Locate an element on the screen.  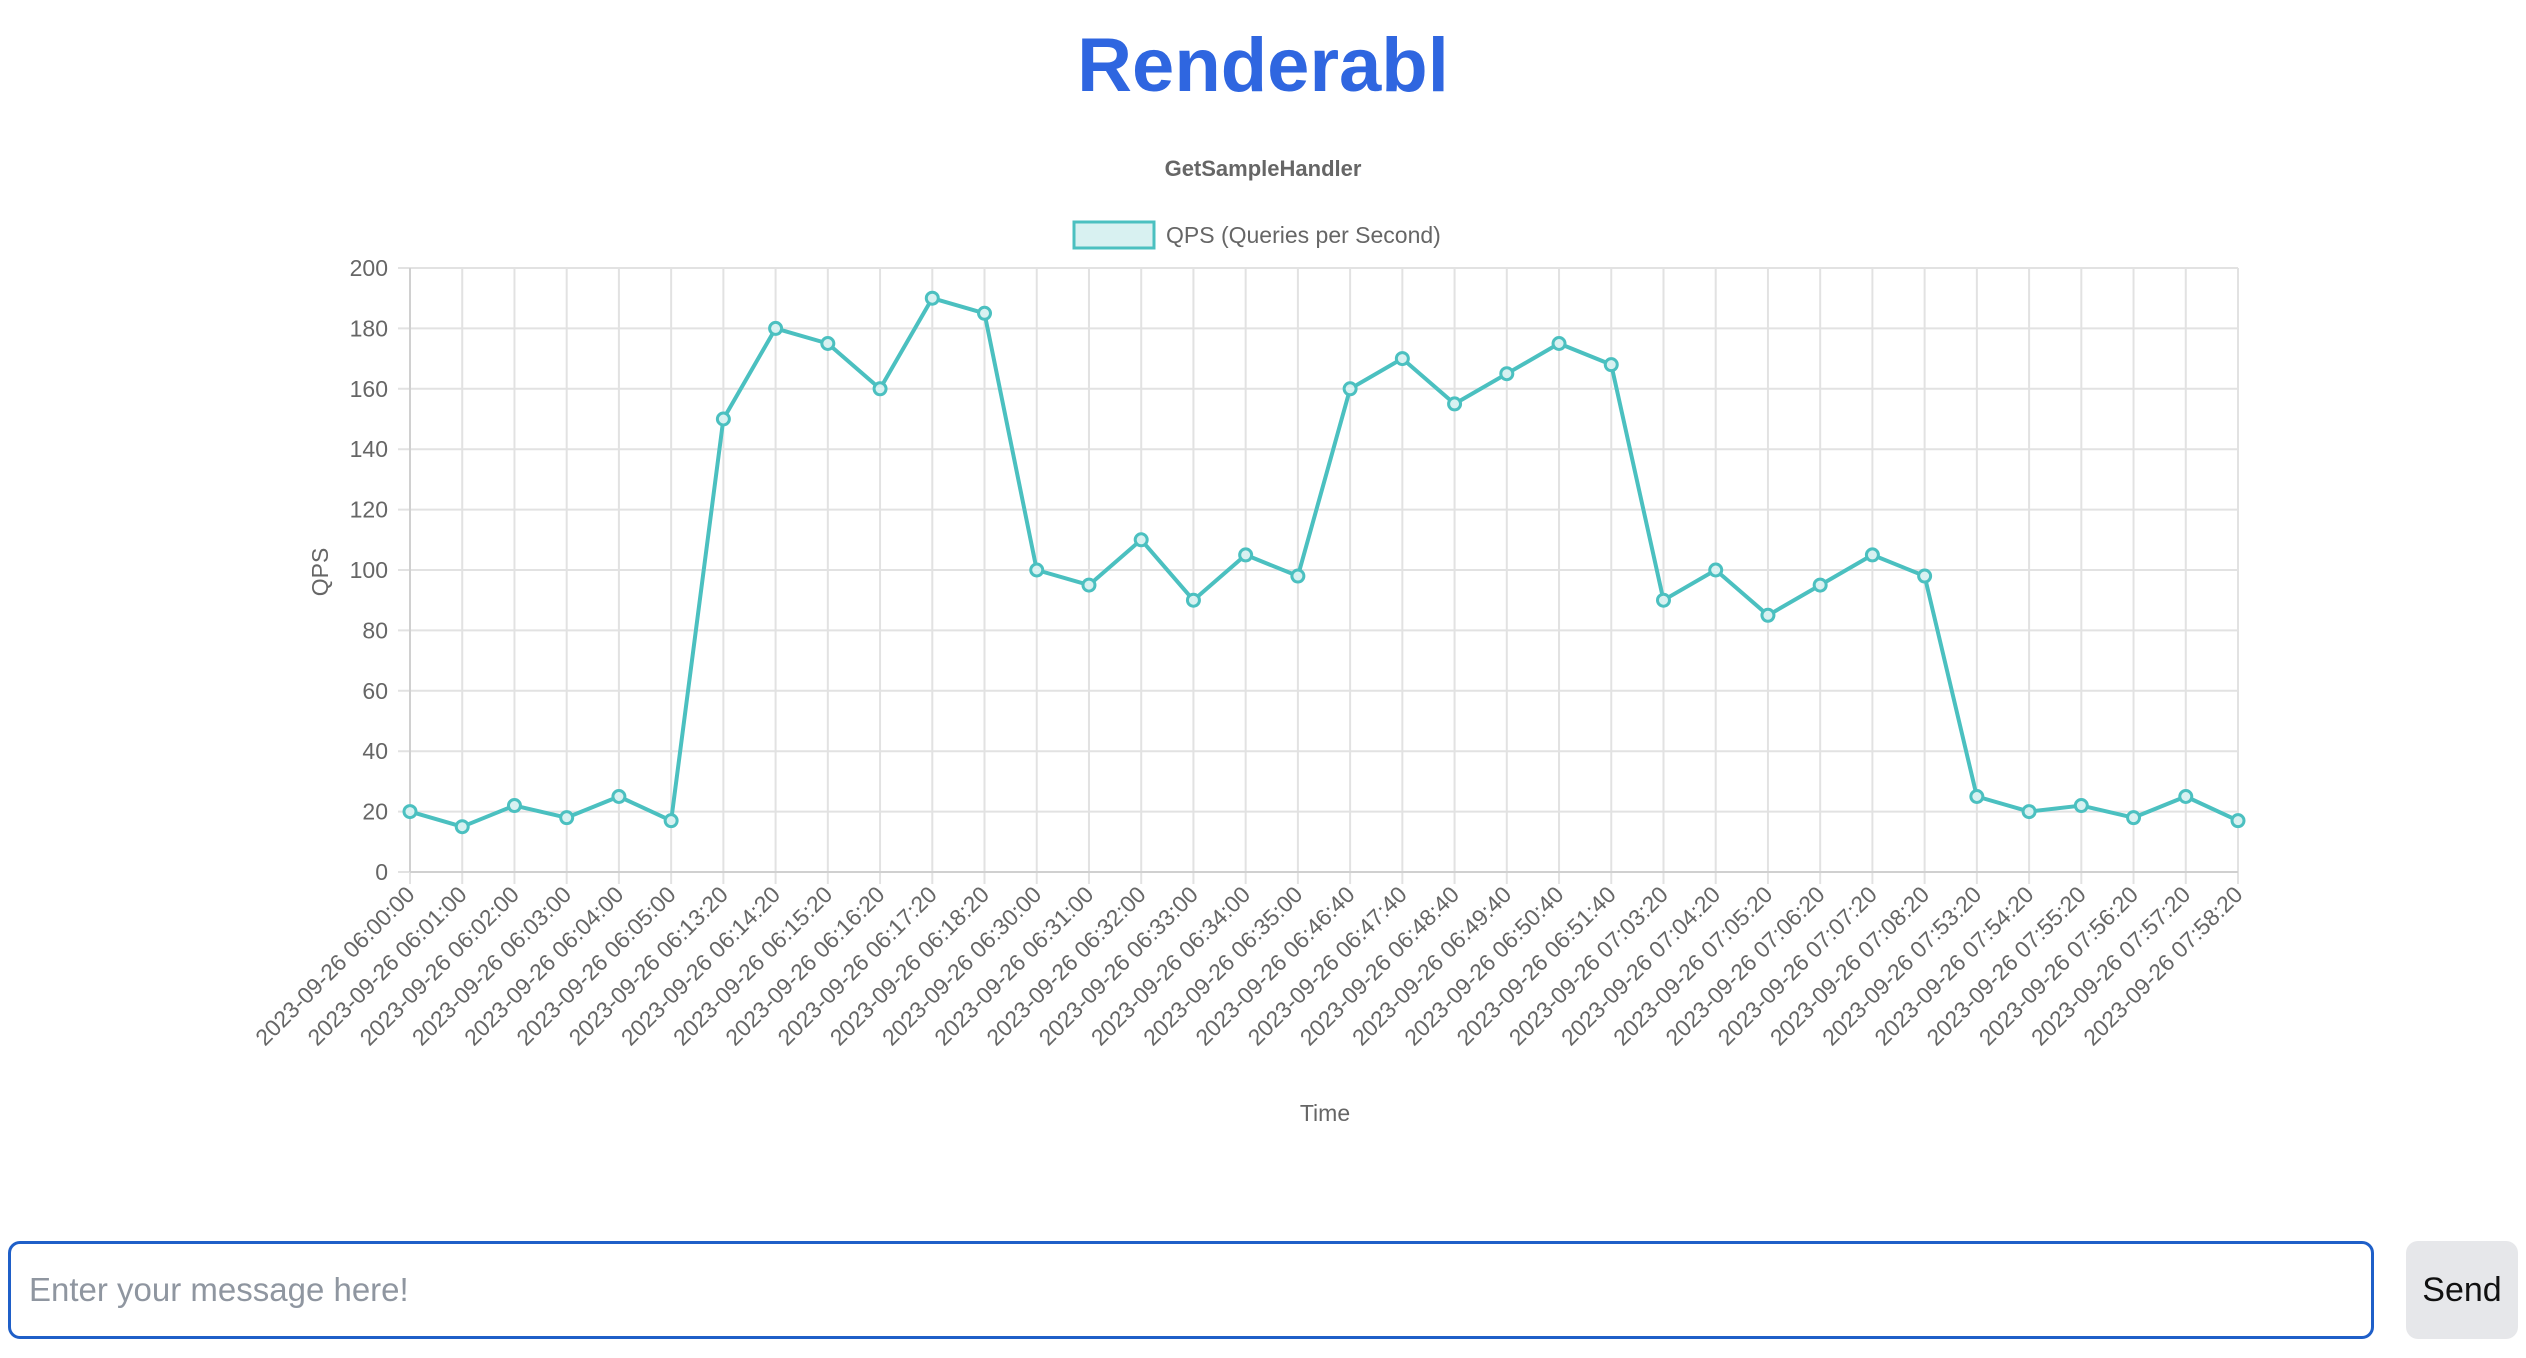
send-button: Send is located at coordinates (2462, 1290).